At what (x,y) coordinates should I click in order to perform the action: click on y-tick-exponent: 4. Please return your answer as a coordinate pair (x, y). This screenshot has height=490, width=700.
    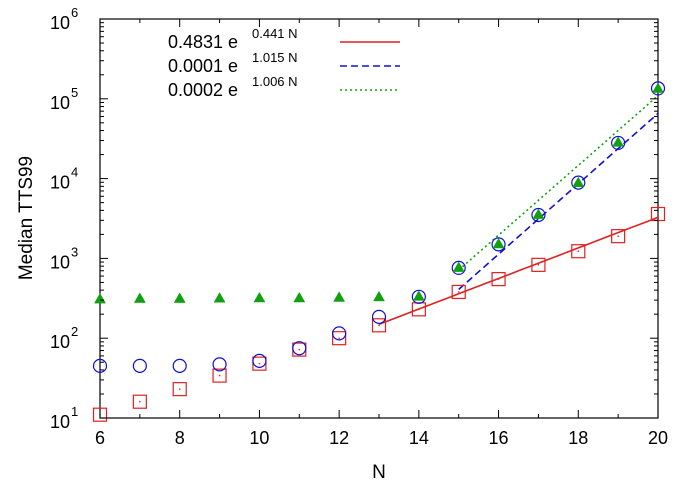
    Looking at the image, I should click on (74, 172).